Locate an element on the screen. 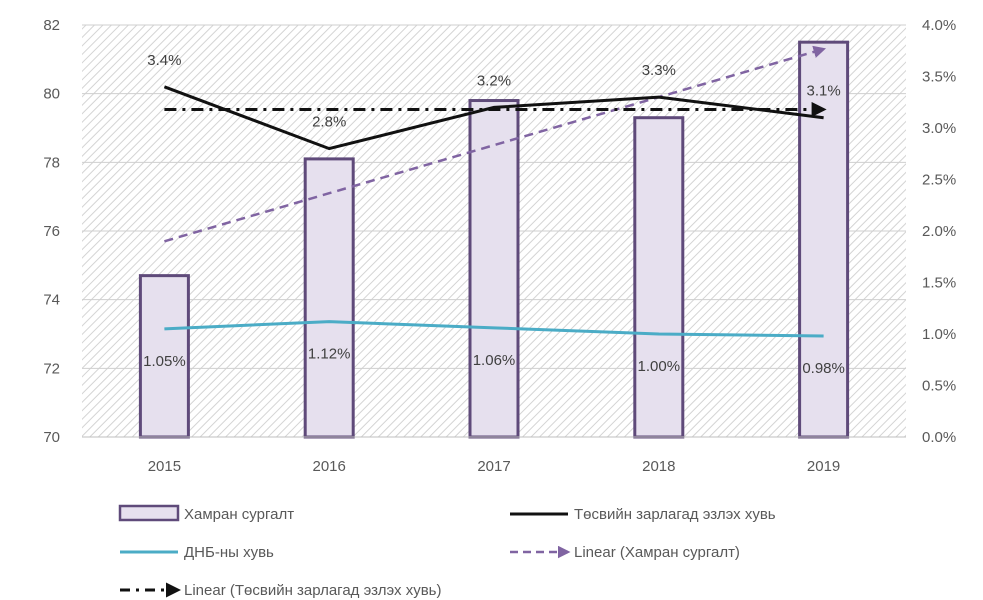 This screenshot has height=600, width=983. x-tick-label-2015: 2015 is located at coordinates (164, 466).